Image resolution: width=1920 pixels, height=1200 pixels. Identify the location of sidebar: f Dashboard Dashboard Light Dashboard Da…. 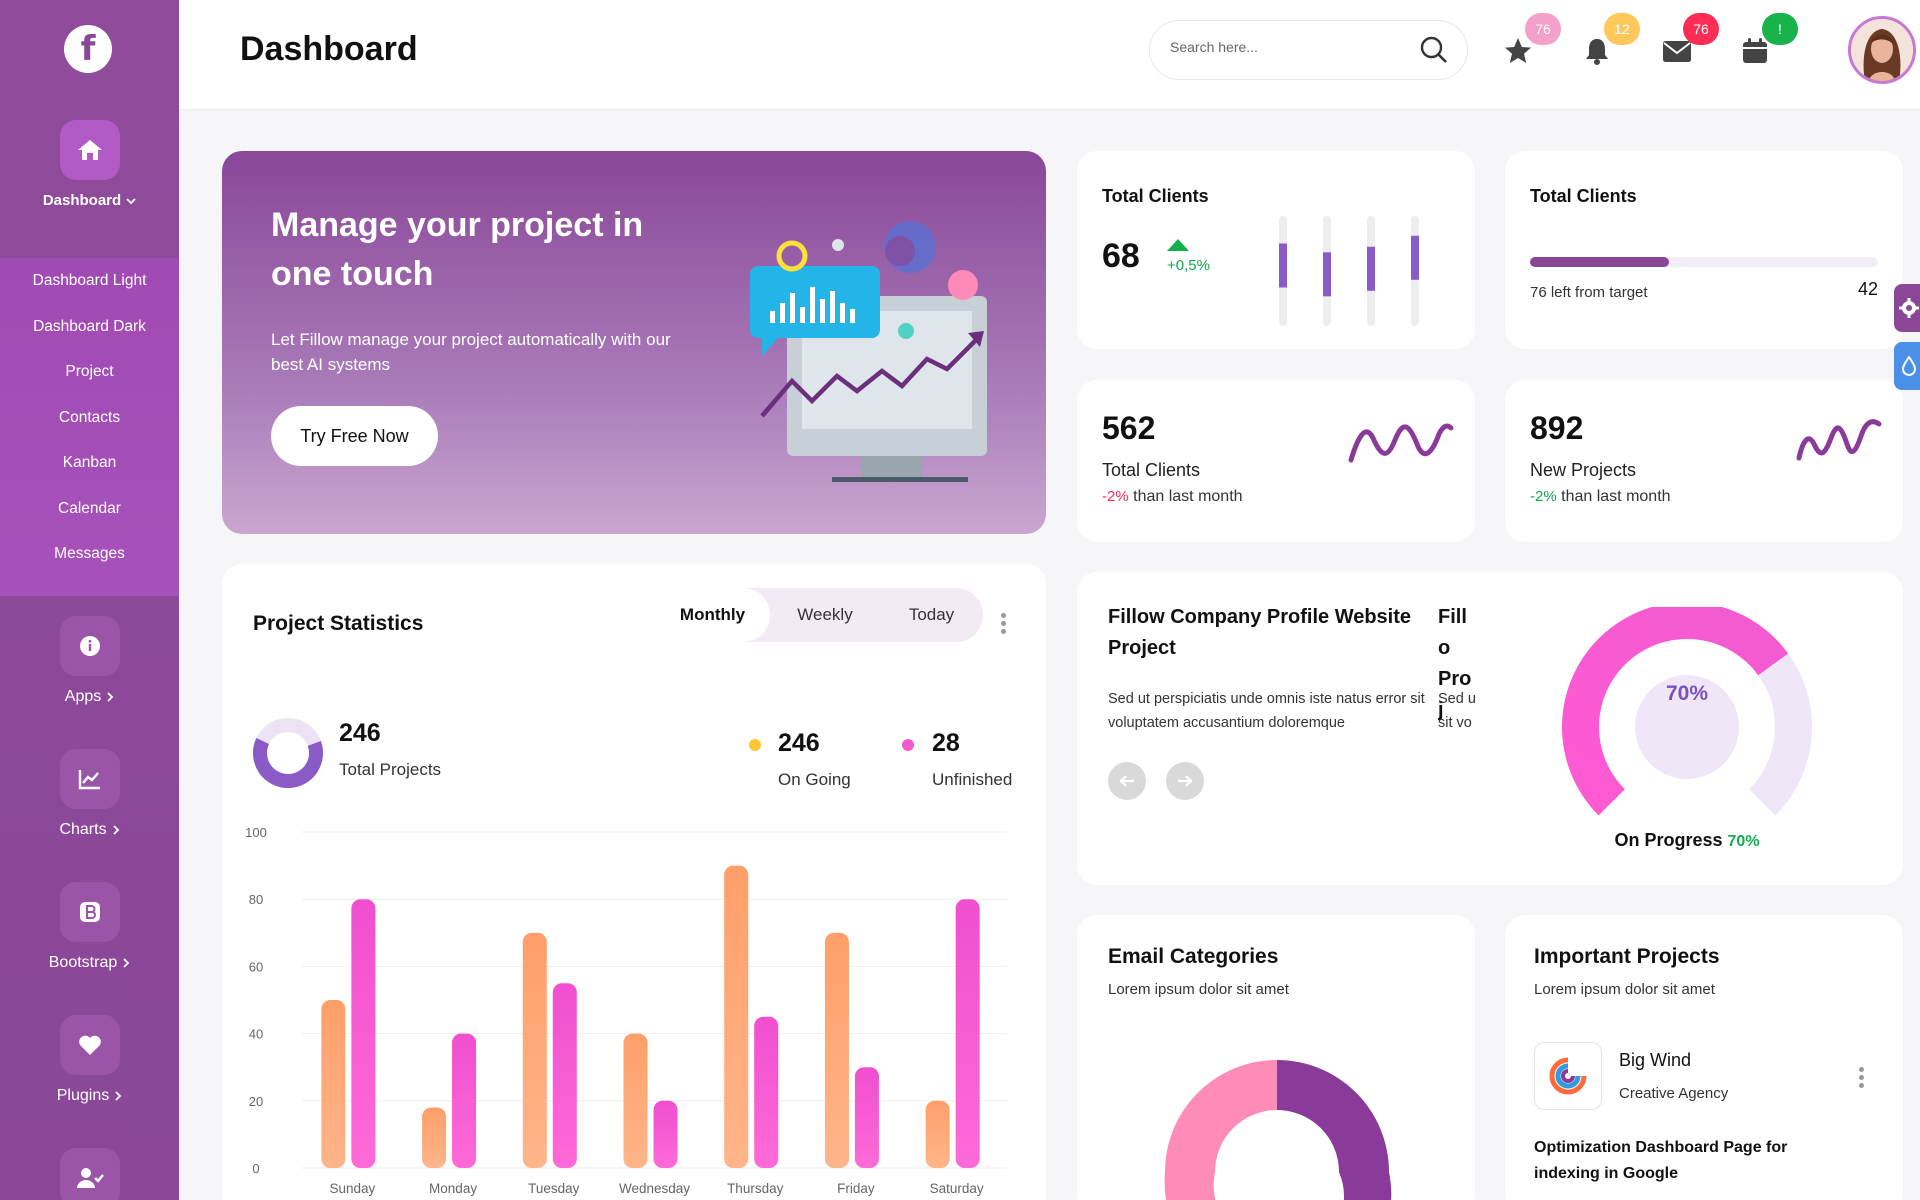
(89, 600).